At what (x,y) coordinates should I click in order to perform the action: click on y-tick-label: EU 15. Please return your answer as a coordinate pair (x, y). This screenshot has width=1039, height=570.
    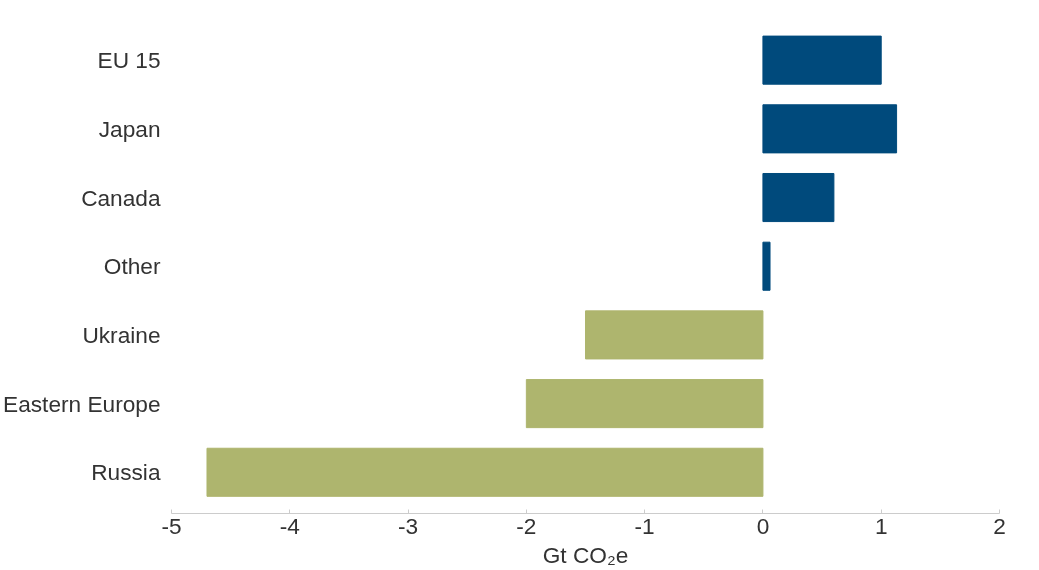
    Looking at the image, I should click on (129, 60).